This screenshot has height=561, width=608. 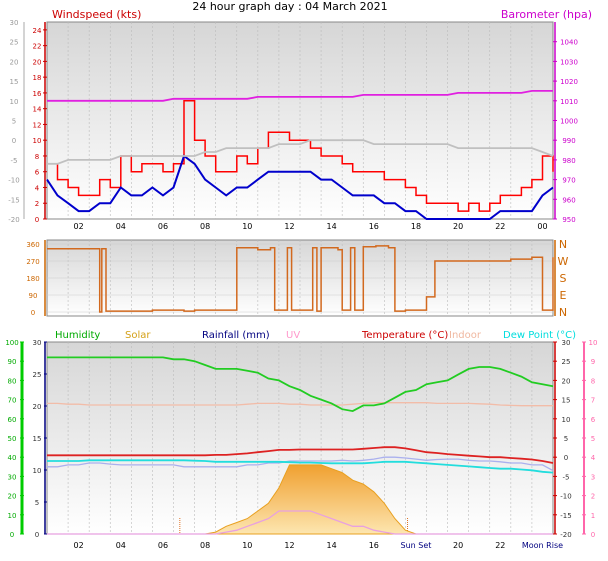 I want to click on compass-label: E, so click(x=563, y=295).